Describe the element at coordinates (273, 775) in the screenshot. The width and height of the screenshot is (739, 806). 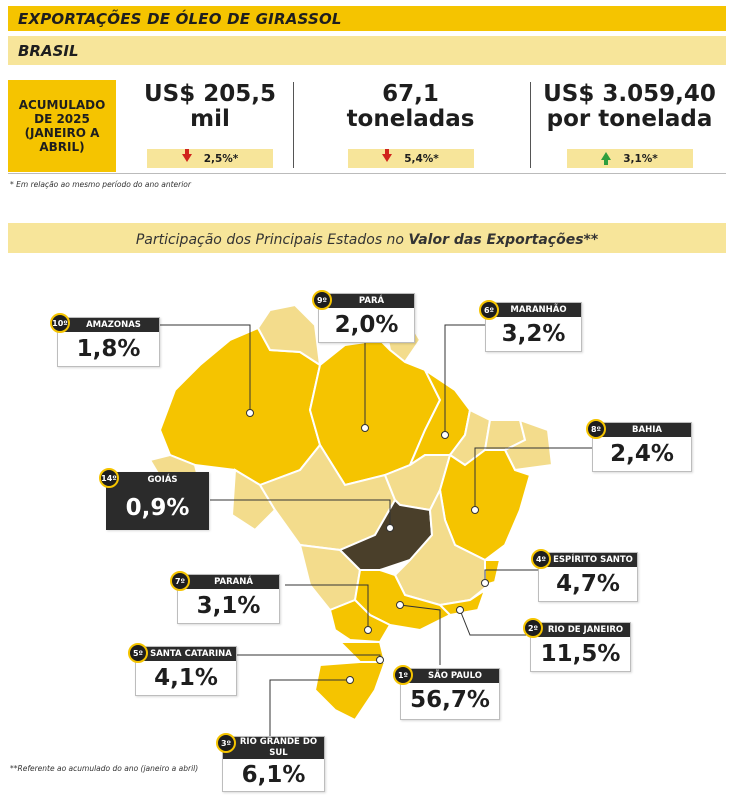
I see `callout-rio-grande-do-sul-share: 6,1%` at that location.